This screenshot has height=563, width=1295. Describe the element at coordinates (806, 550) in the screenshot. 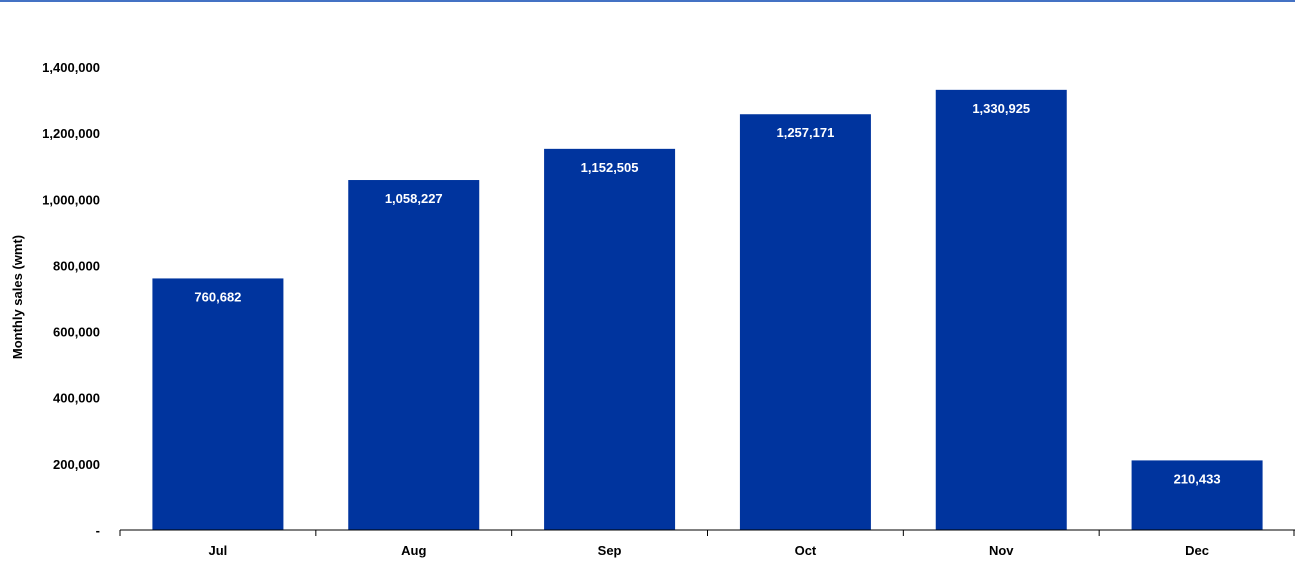

I see `x-tick-label: Oct` at that location.